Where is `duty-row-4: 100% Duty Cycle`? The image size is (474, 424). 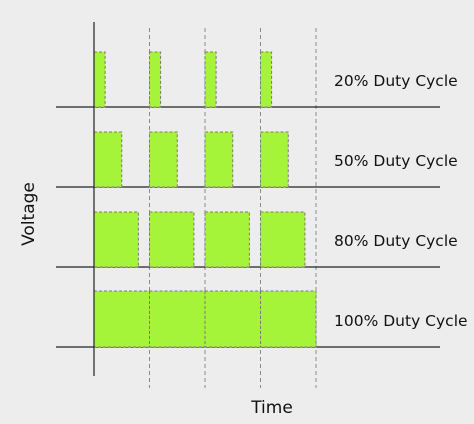 duty-row-4: 100% Duty Cycle is located at coordinates (262, 319).